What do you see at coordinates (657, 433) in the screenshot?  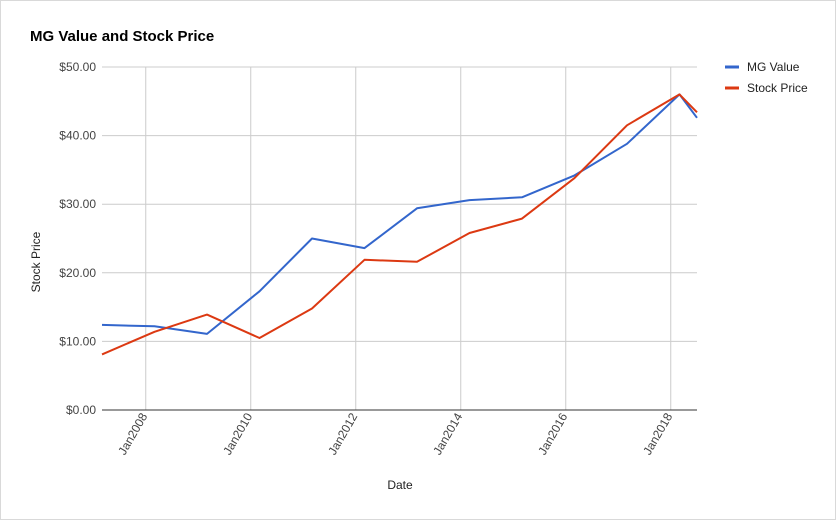 I see `x-tick-label: Jan2018` at bounding box center [657, 433].